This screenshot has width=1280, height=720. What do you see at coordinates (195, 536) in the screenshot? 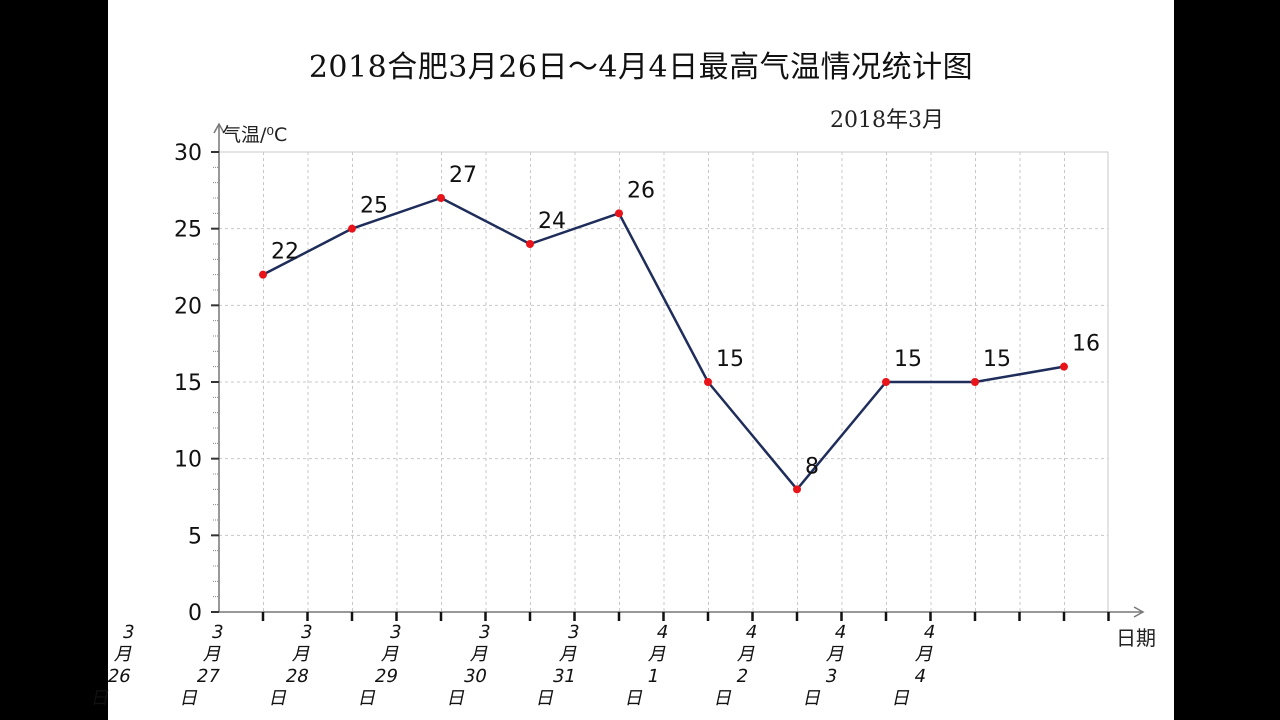
I see `y-tick-label: 5` at bounding box center [195, 536].